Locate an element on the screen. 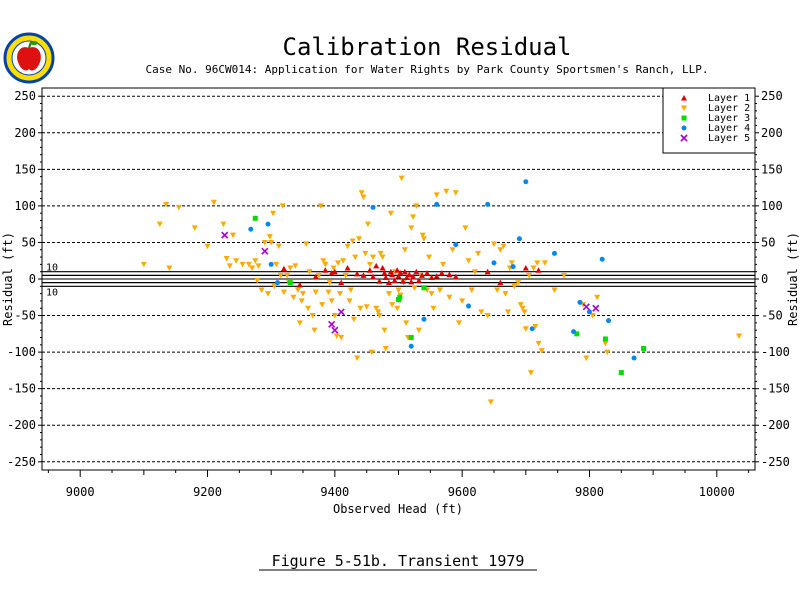 The height and width of the screenshot is (600, 800). x-axis-label: Observed Head (ft) is located at coordinates (398, 509).